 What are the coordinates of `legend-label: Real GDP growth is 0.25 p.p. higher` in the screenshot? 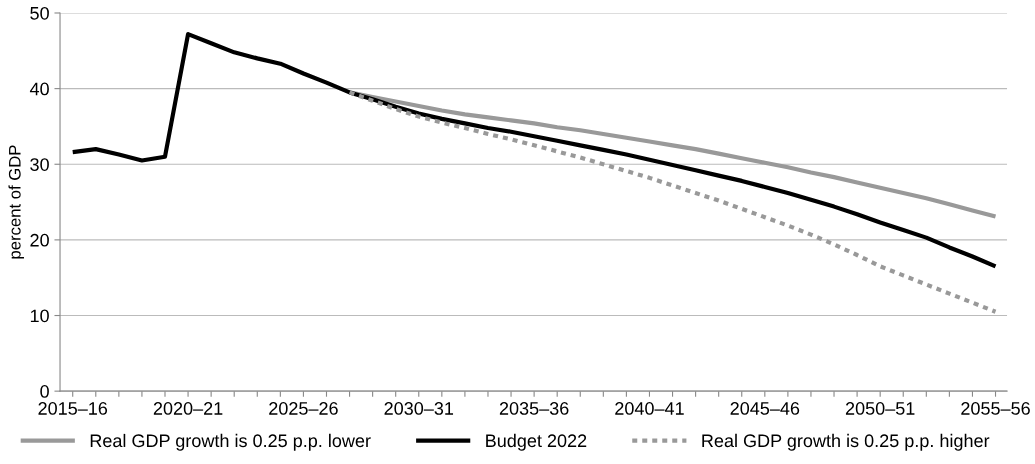 It's located at (846, 442).